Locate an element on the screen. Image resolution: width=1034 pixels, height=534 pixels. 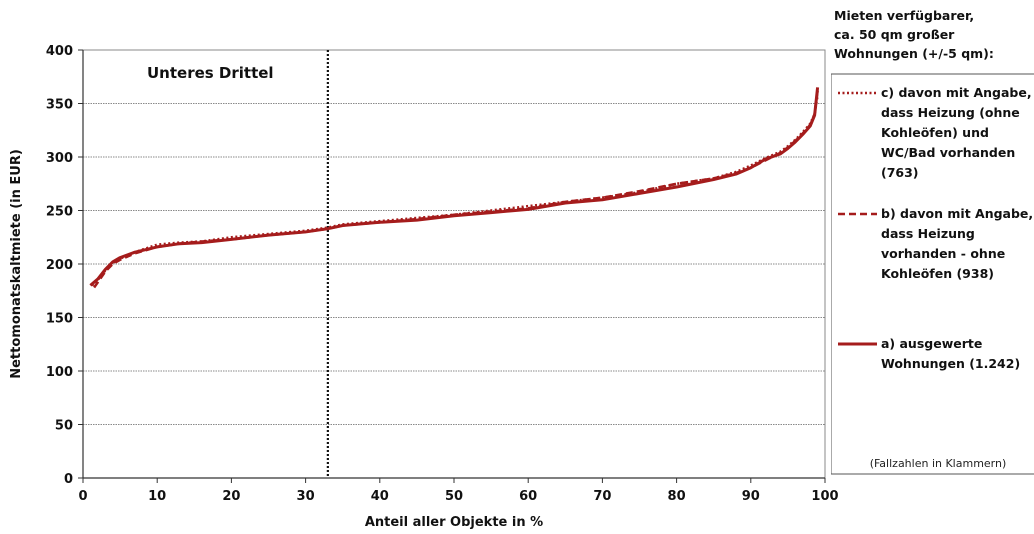
legend-entry-line: Kohleöfen) und is located at coordinates (935, 132).